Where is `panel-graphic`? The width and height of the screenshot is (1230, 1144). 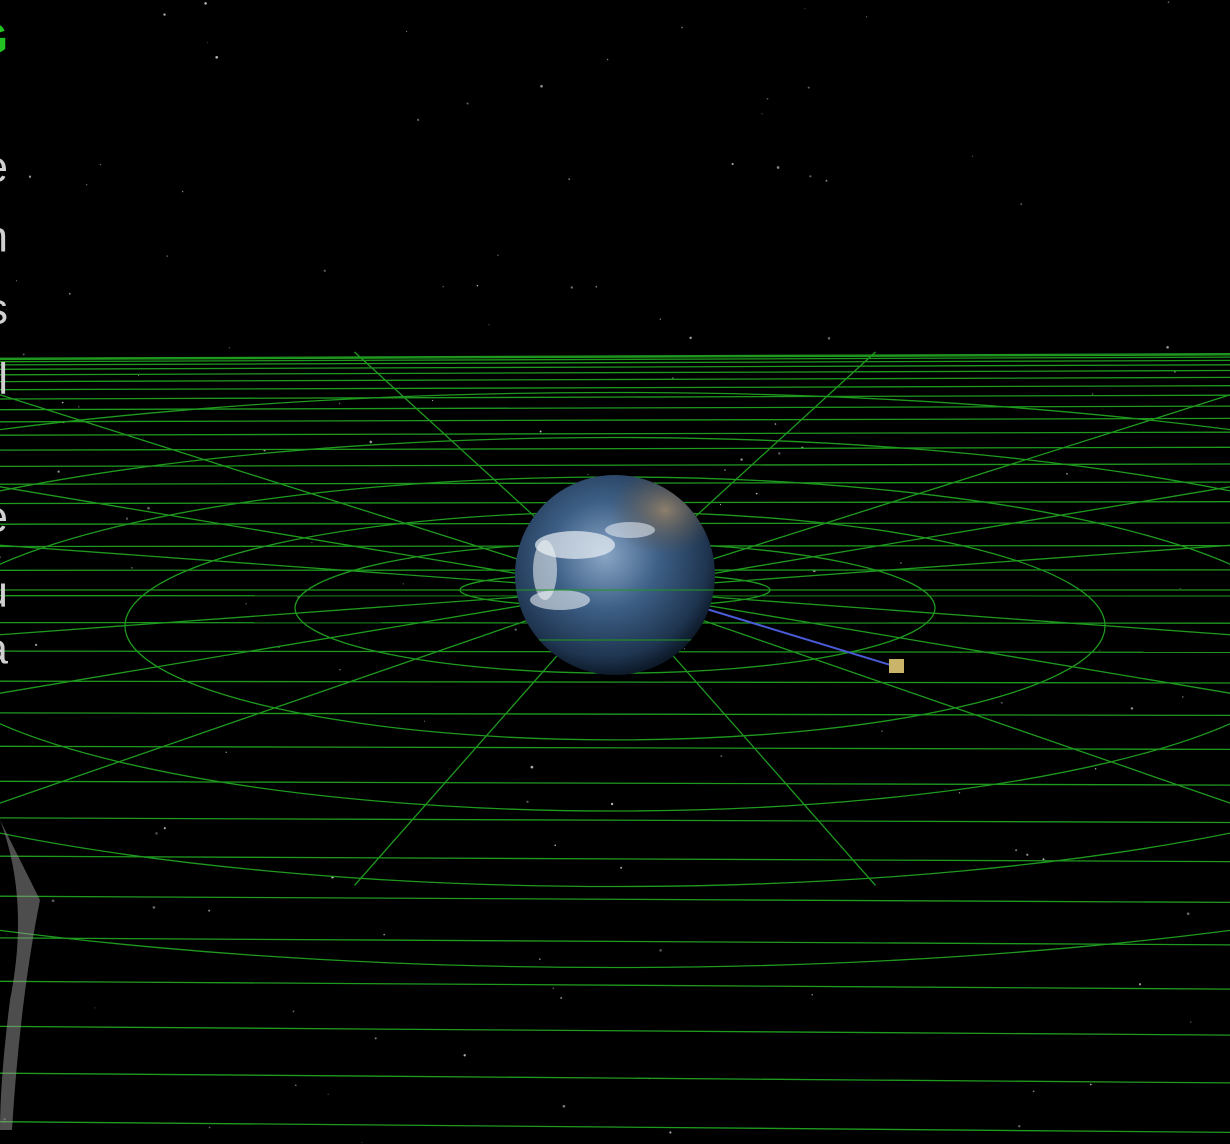 panel-graphic is located at coordinates (20, 975).